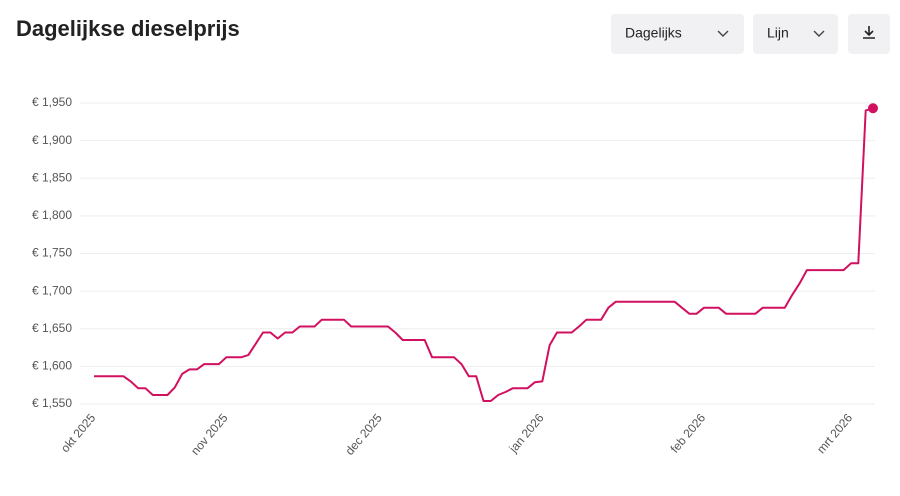  What do you see at coordinates (52, 366) in the screenshot?
I see `y-tick-label: € 1,600` at bounding box center [52, 366].